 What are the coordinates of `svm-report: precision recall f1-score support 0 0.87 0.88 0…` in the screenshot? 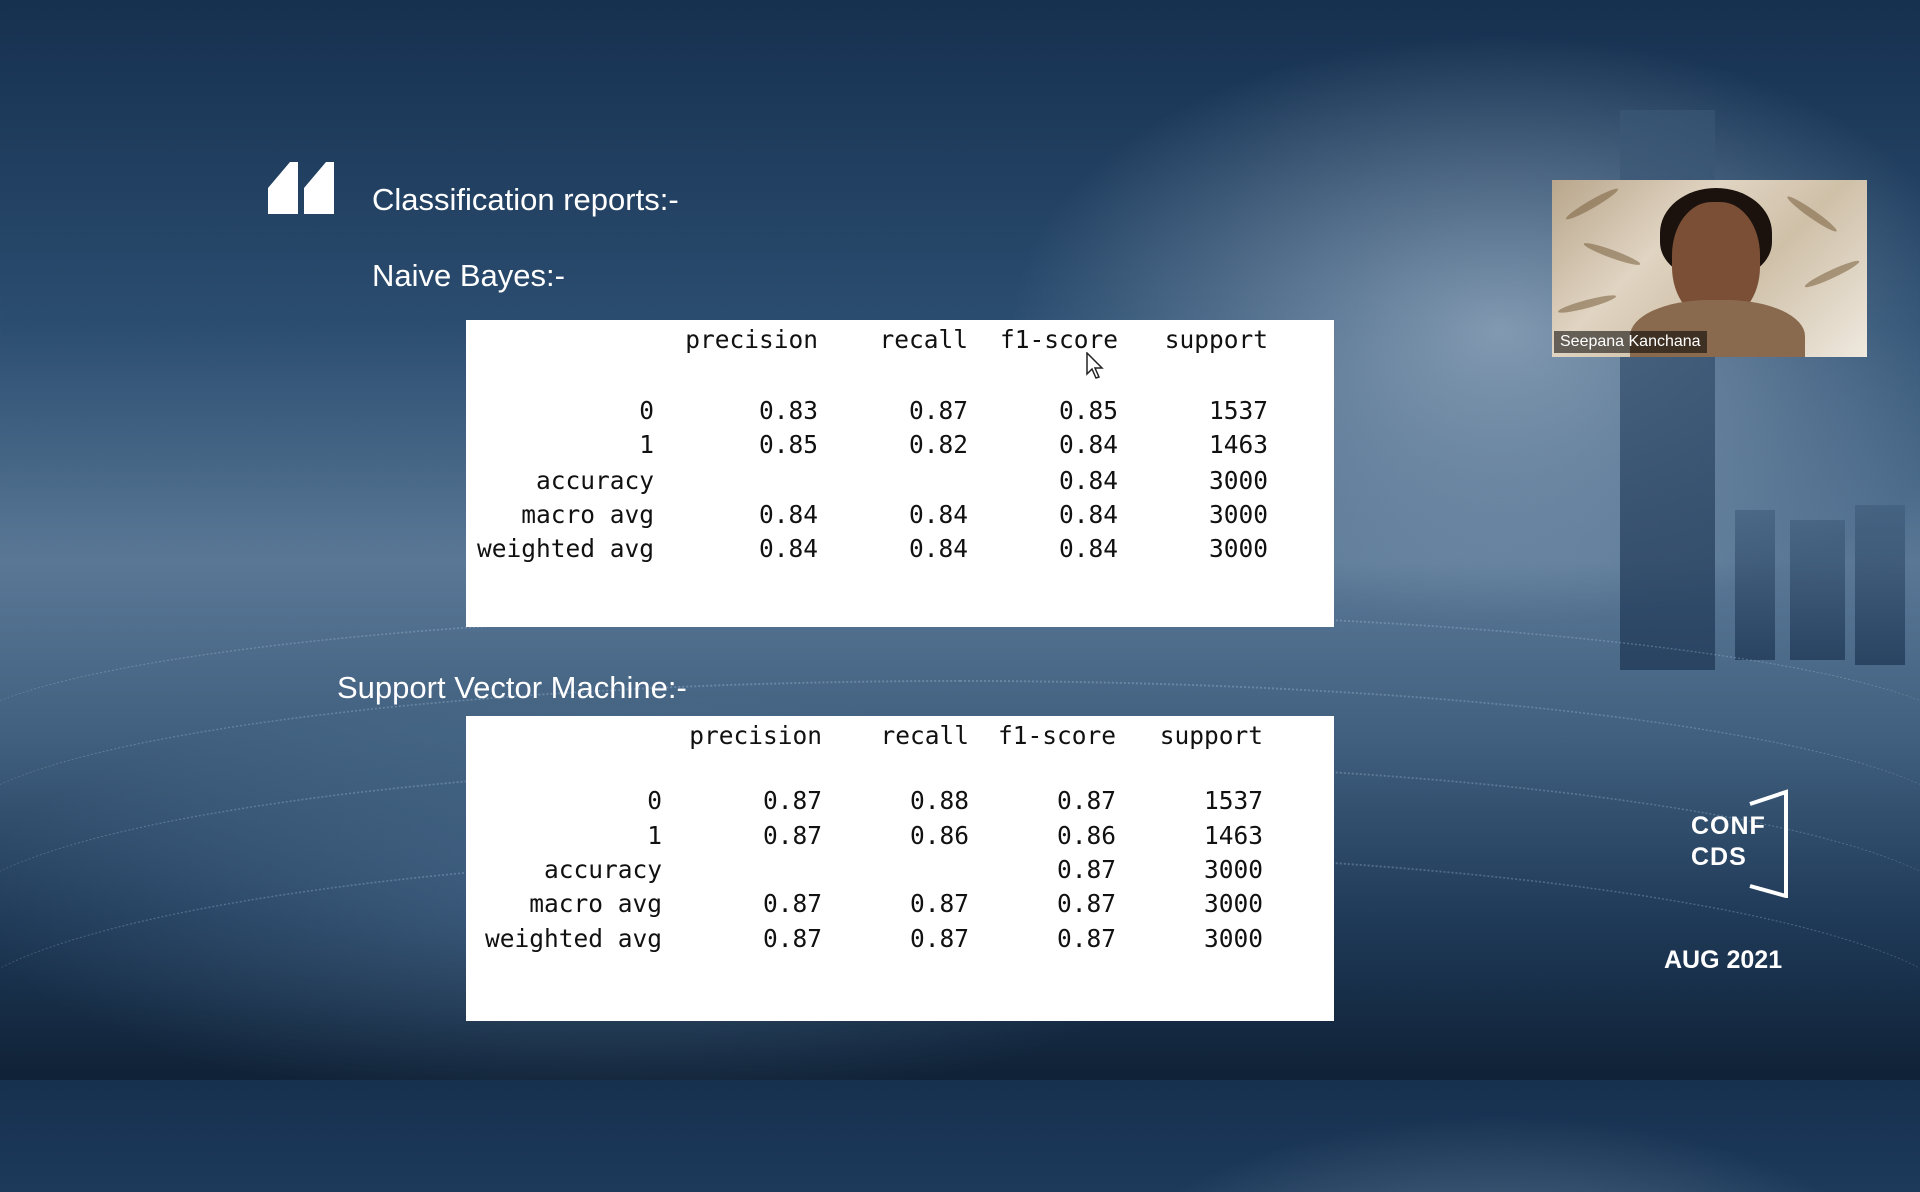 It's located at (900, 868).